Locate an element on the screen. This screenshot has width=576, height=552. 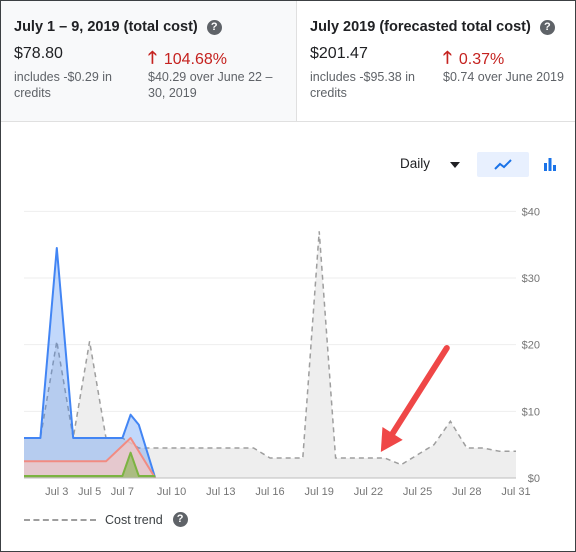
x-tick-label: Jul 25 is located at coordinates (417, 492).